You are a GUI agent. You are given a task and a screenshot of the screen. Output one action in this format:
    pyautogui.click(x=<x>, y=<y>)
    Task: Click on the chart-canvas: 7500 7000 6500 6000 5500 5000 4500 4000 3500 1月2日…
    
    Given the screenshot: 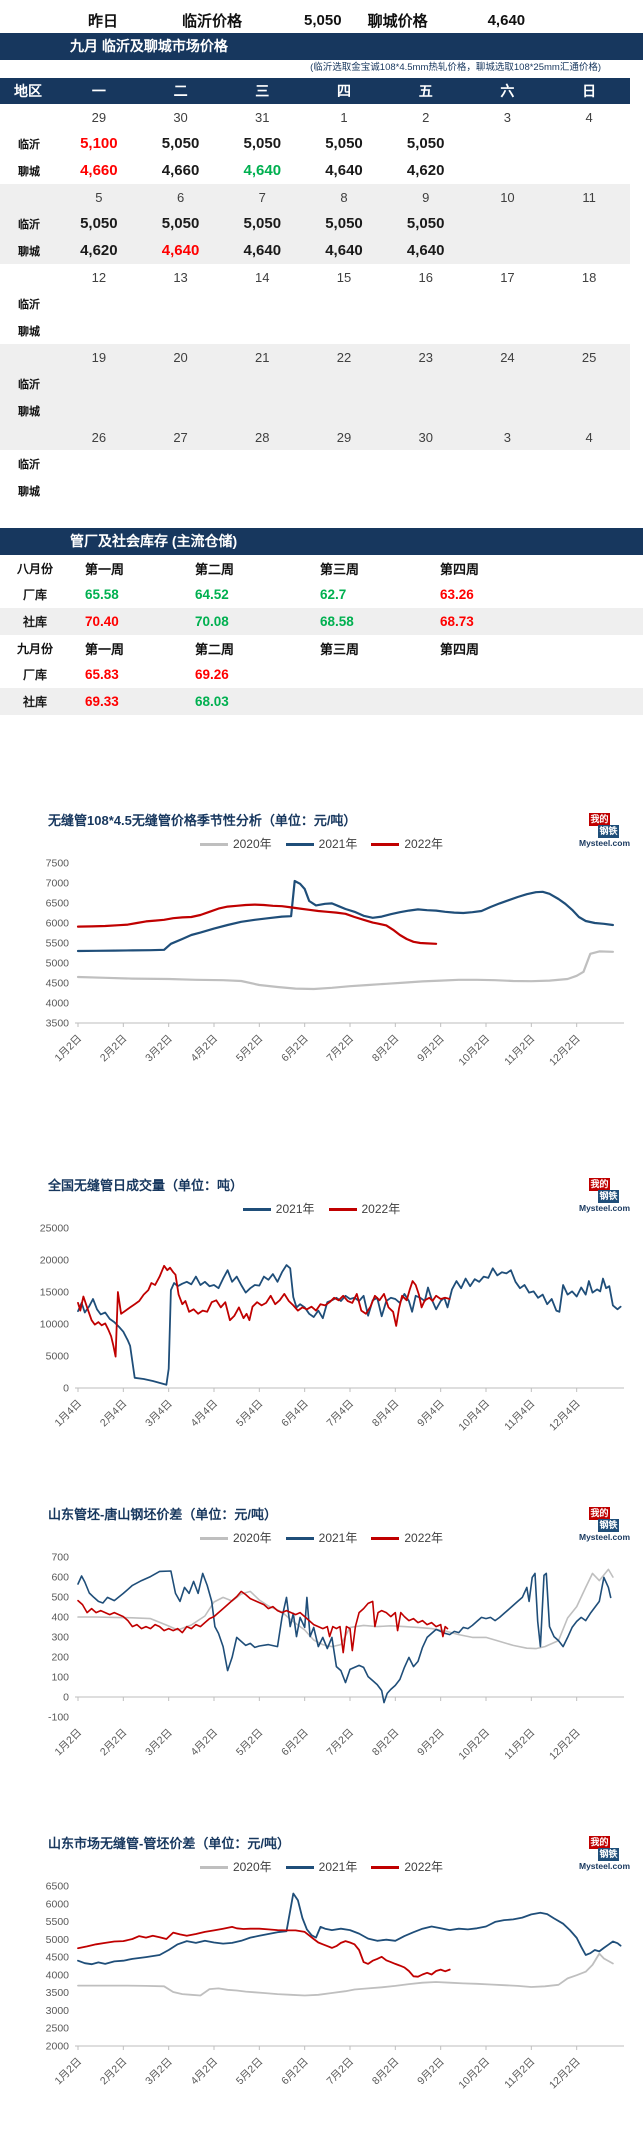 What is the action you would take?
    pyautogui.click(x=335, y=963)
    